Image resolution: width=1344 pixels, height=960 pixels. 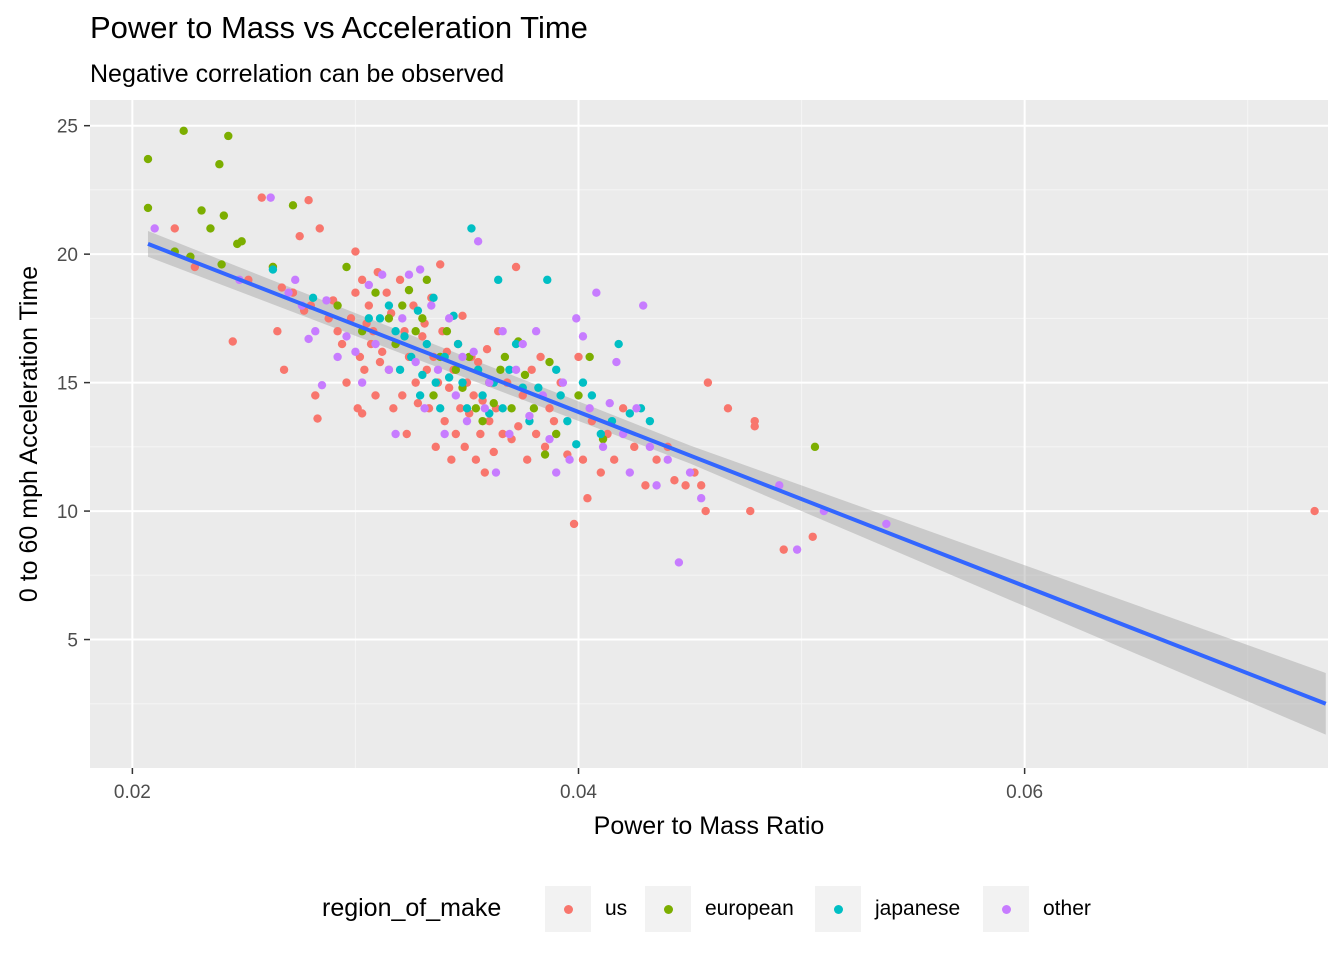 I want to click on chart-subtitle: Negative correlation can be observed, so click(x=297, y=74).